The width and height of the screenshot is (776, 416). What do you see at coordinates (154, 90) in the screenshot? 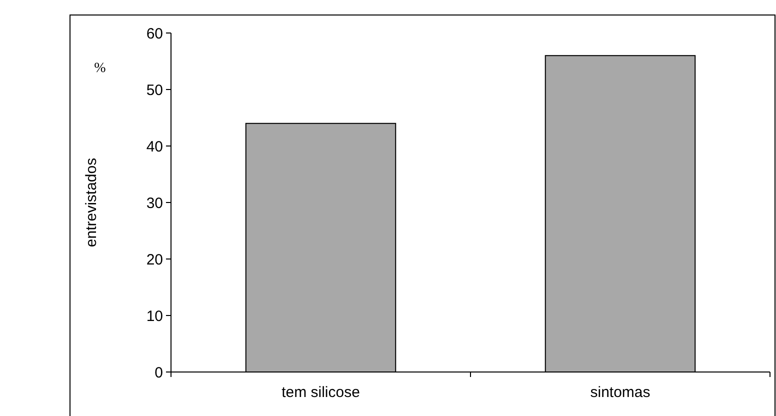
I see `y-tick-label: 50` at bounding box center [154, 90].